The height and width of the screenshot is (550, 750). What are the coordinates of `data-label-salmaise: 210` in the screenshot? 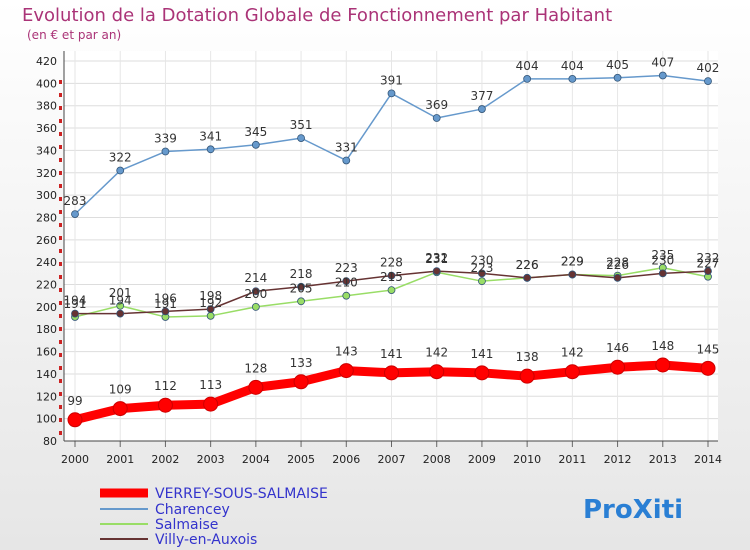 It's located at (346, 283).